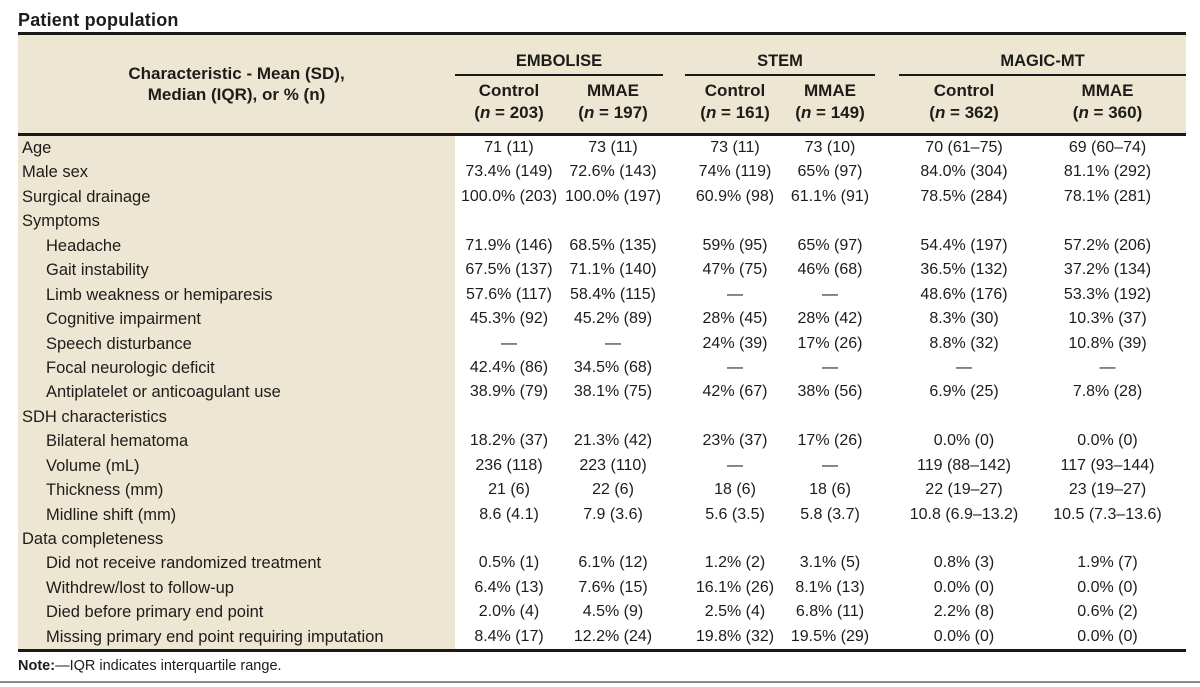  Describe the element at coordinates (168, 666) in the screenshot. I see `note-text: —IQR indicates interquartile range.` at that location.